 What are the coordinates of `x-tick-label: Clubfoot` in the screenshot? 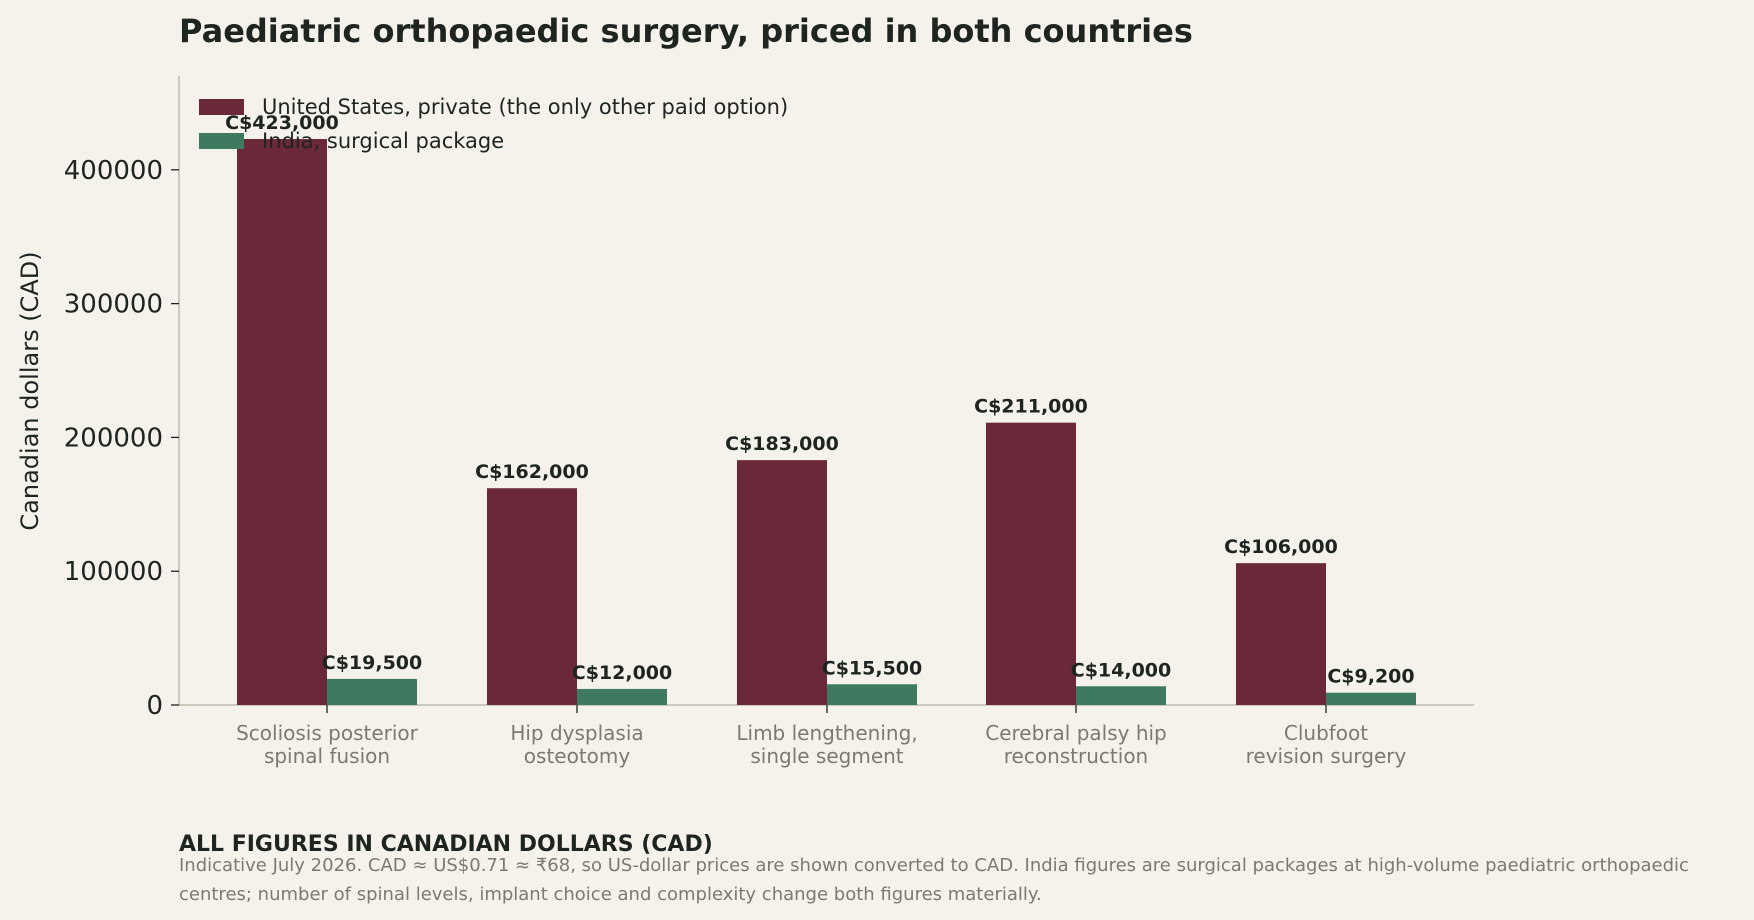 It's located at (1326, 733).